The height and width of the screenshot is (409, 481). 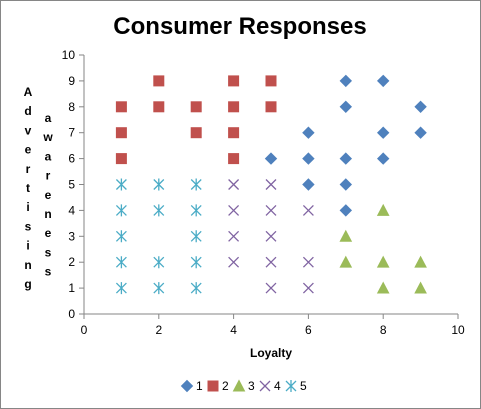 I want to click on y-tick-label: 6, so click(x=71, y=159).